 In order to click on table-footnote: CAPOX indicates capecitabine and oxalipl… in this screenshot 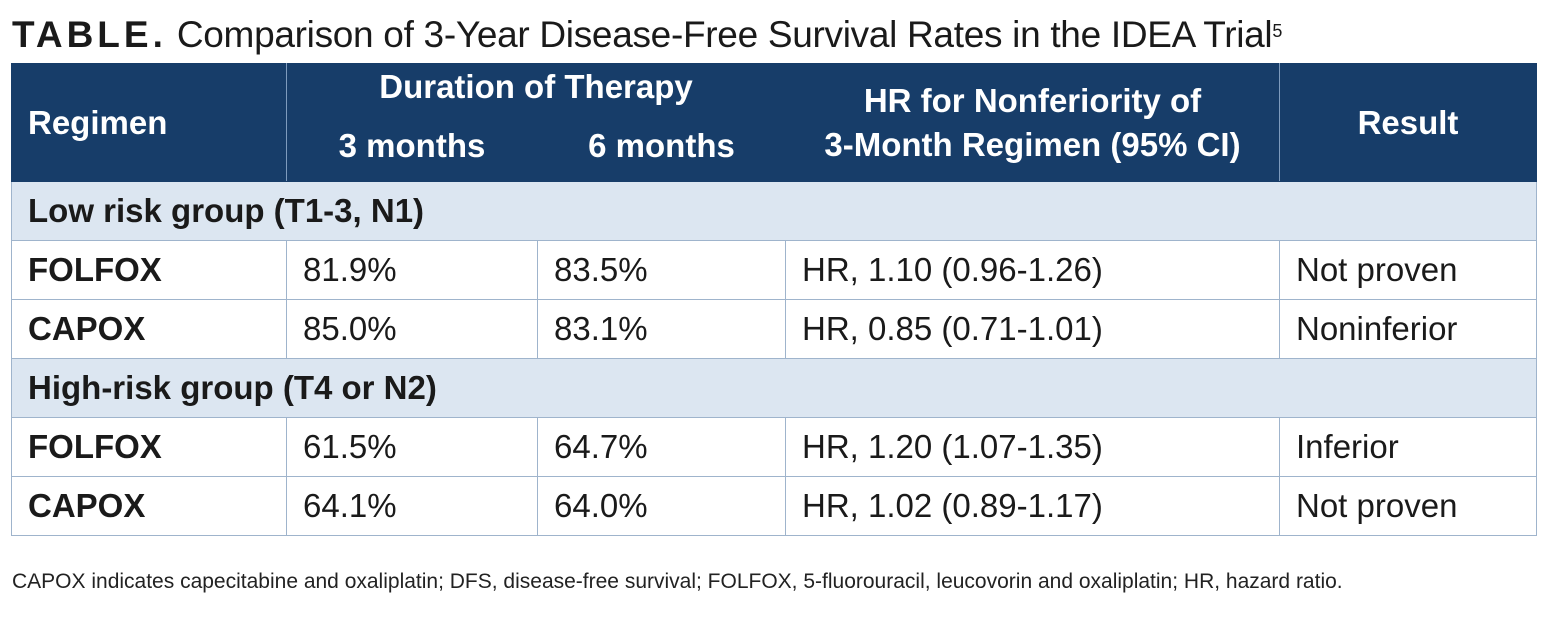, I will do `click(677, 581)`.